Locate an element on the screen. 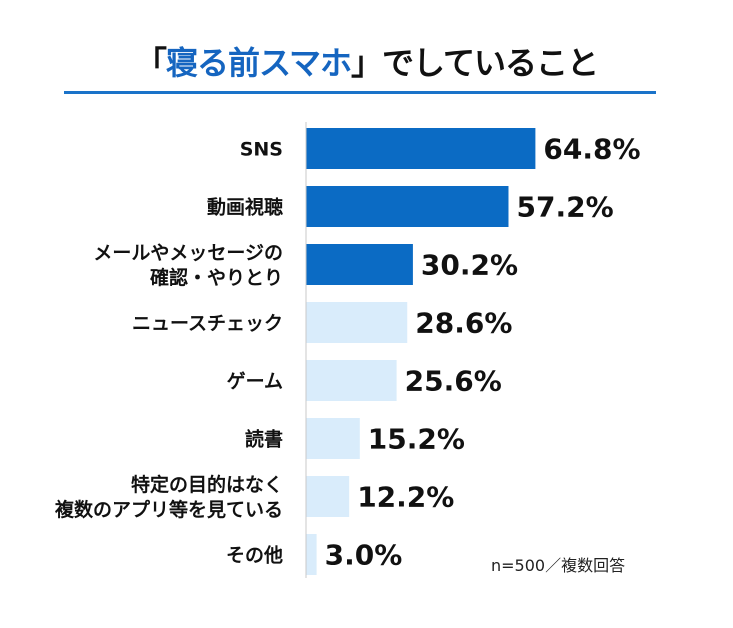  category-label-line: 特定の目的はなく is located at coordinates (207, 484).